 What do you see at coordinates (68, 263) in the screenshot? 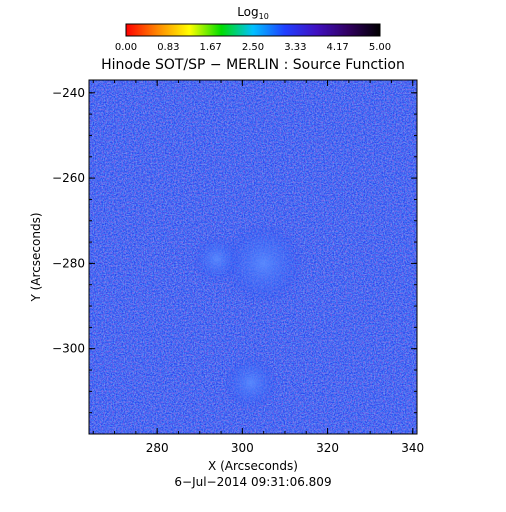
I see `y-tick-label: −280` at bounding box center [68, 263].